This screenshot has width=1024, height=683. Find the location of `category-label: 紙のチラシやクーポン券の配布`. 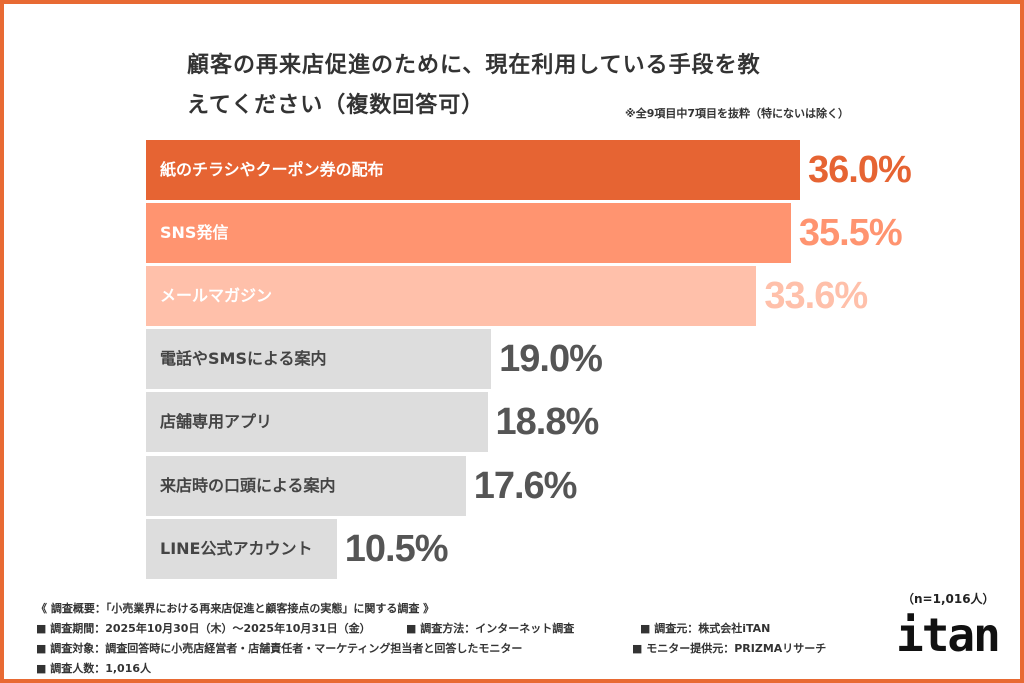

category-label: 紙のチラシやクーポン券の配布 is located at coordinates (272, 169).